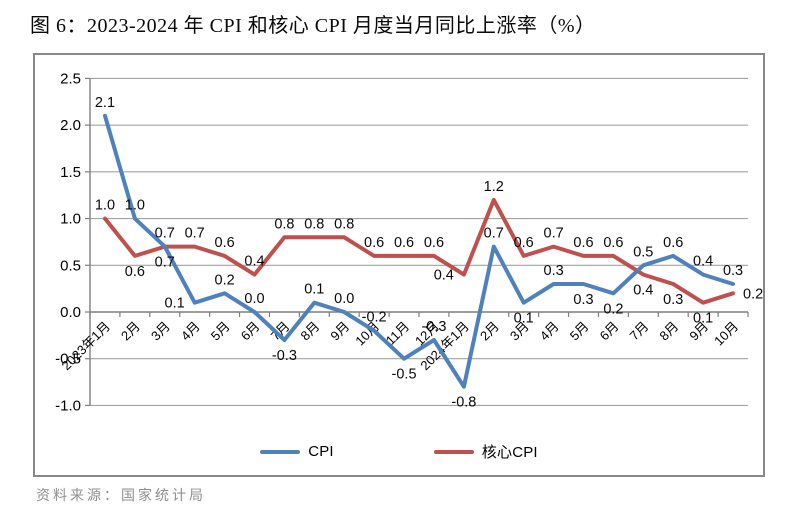 Image resolution: width=800 pixels, height=527 pixels. What do you see at coordinates (70, 172) in the screenshot?
I see `svg-text: 1.5` at bounding box center [70, 172].